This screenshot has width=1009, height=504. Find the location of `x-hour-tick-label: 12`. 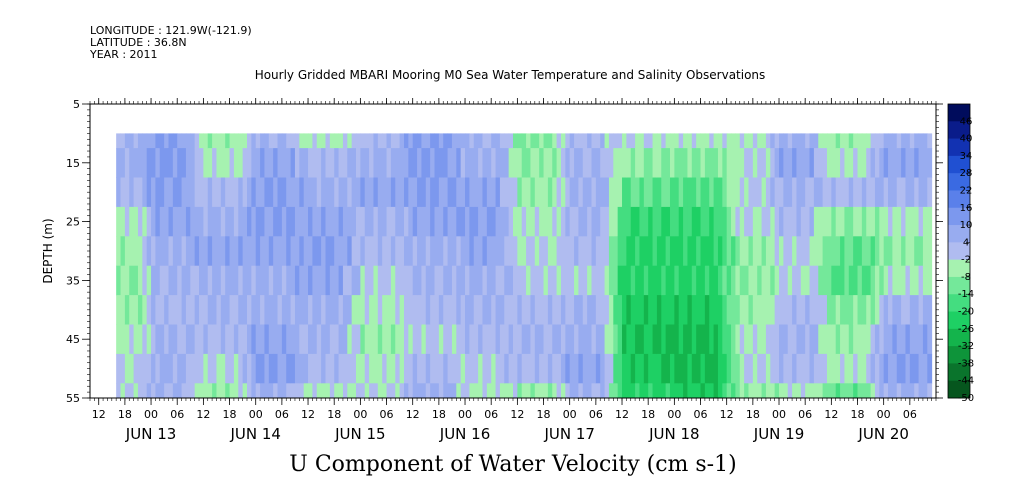

x-hour-tick-label: 12 is located at coordinates (99, 414).